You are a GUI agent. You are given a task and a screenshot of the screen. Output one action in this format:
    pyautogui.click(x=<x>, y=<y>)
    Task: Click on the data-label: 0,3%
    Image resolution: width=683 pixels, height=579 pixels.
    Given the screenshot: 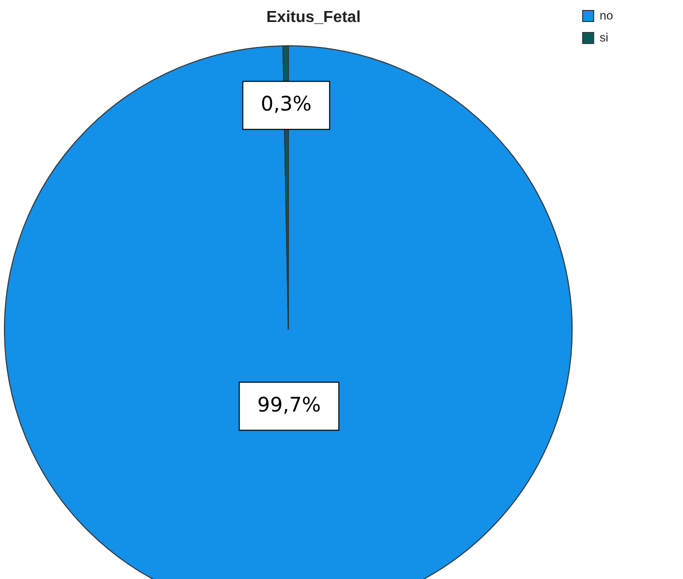 What is the action you would take?
    pyautogui.click(x=286, y=104)
    